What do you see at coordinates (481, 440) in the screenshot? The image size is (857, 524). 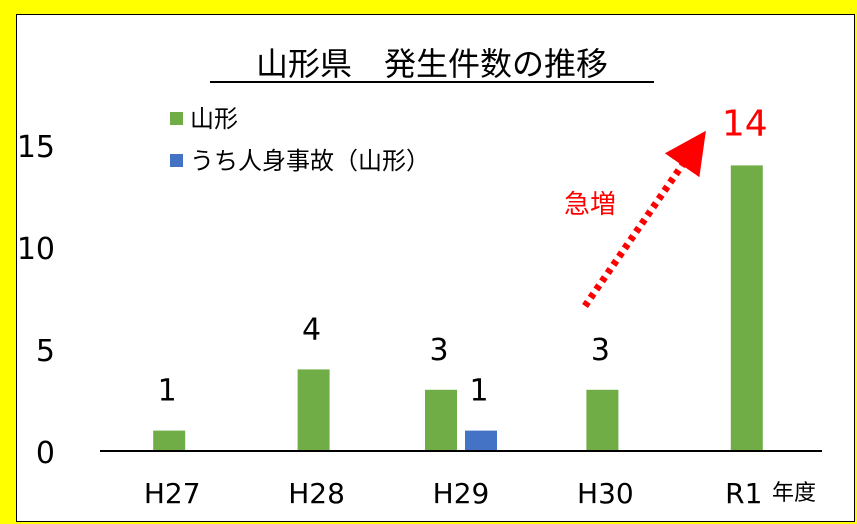 I see `bar-H29-injury` at bounding box center [481, 440].